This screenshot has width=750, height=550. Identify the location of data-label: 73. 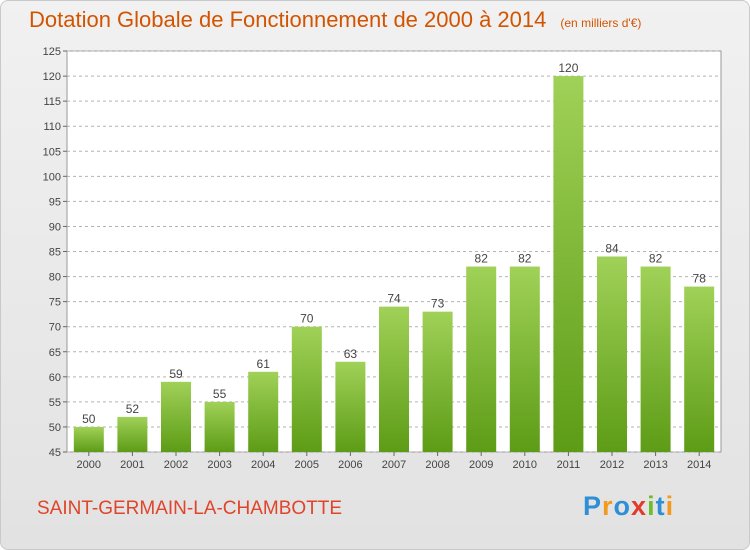
(438, 304).